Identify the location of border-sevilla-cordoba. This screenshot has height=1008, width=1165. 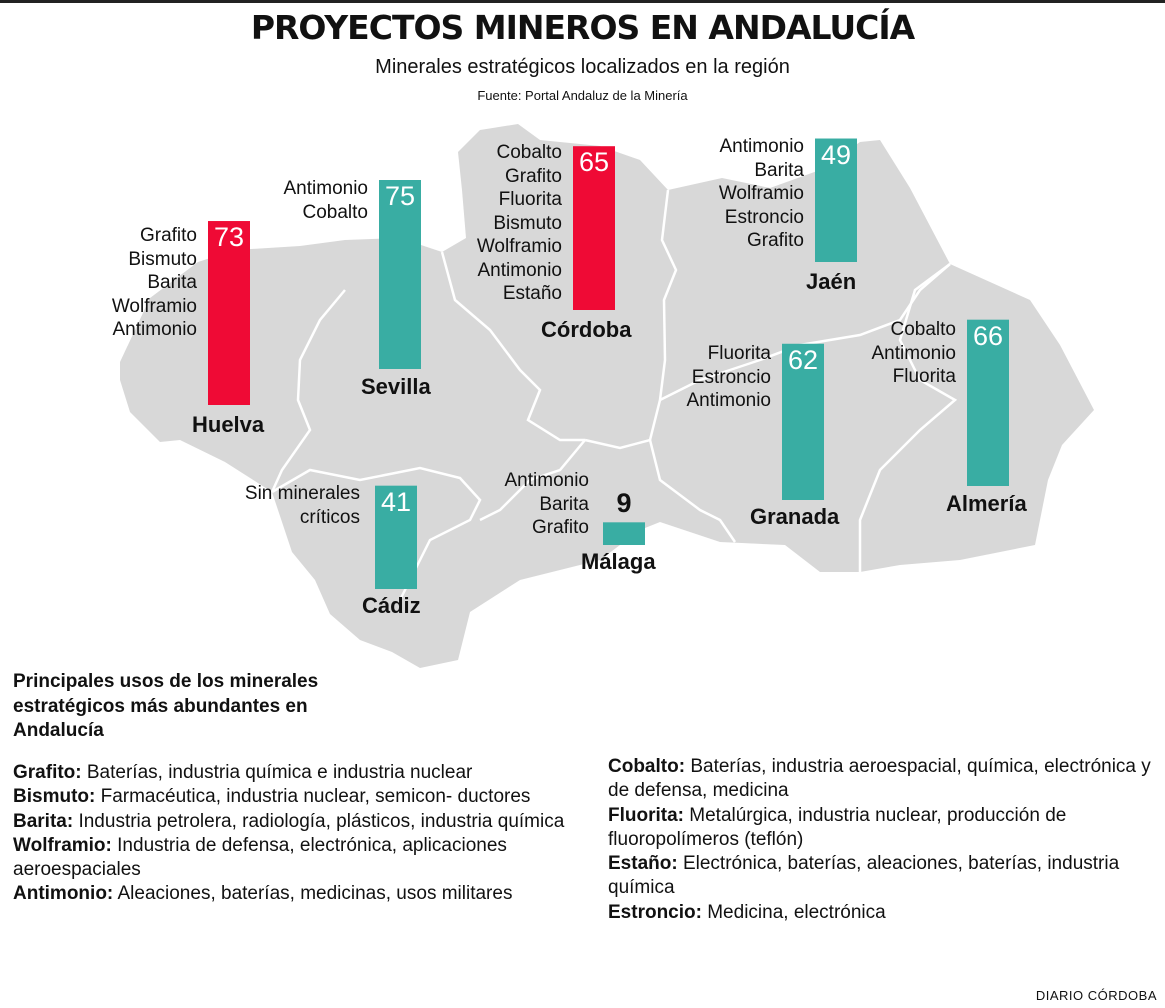
(512, 346).